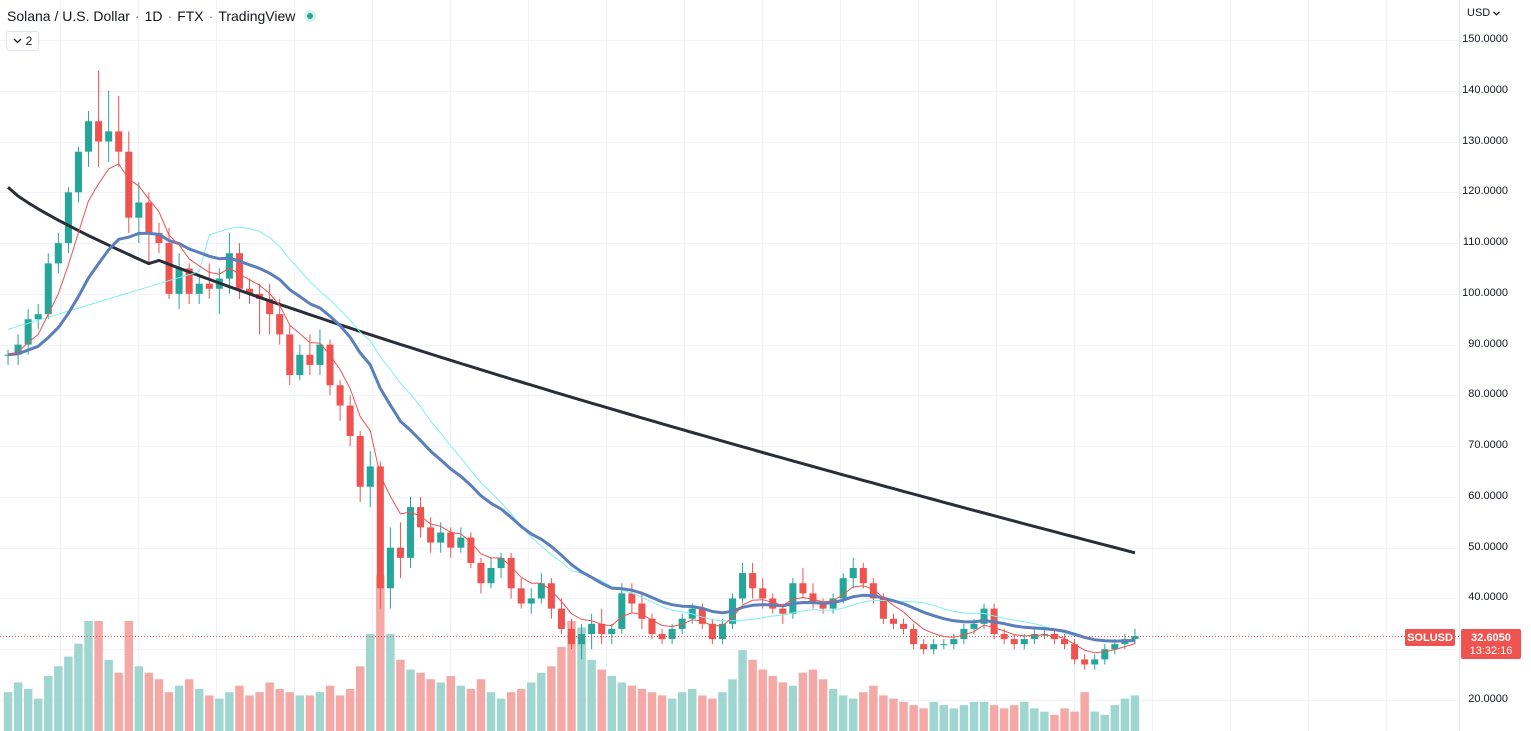 This screenshot has height=731, width=1531. What do you see at coordinates (1491, 650) in the screenshot?
I see `bar-countdown: 13:32:16` at bounding box center [1491, 650].